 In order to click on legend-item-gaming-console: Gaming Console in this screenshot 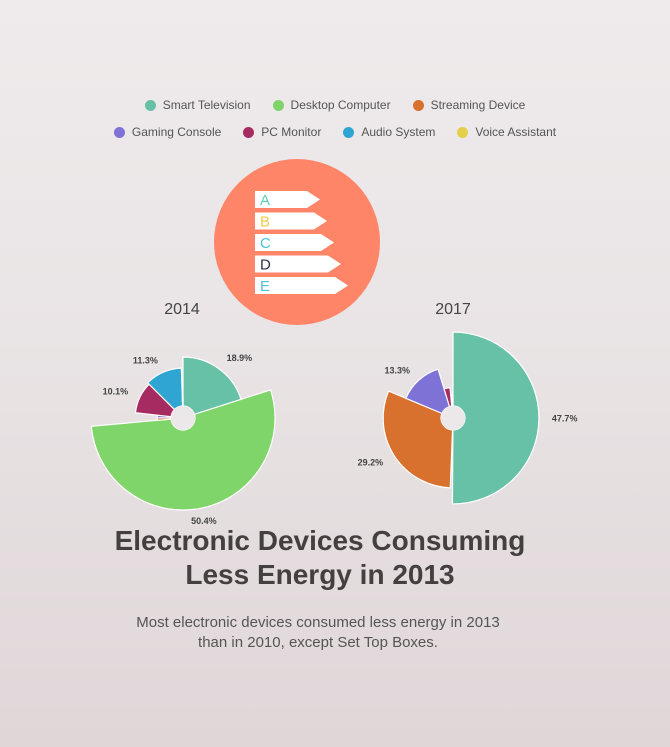, I will do `click(167, 132)`.